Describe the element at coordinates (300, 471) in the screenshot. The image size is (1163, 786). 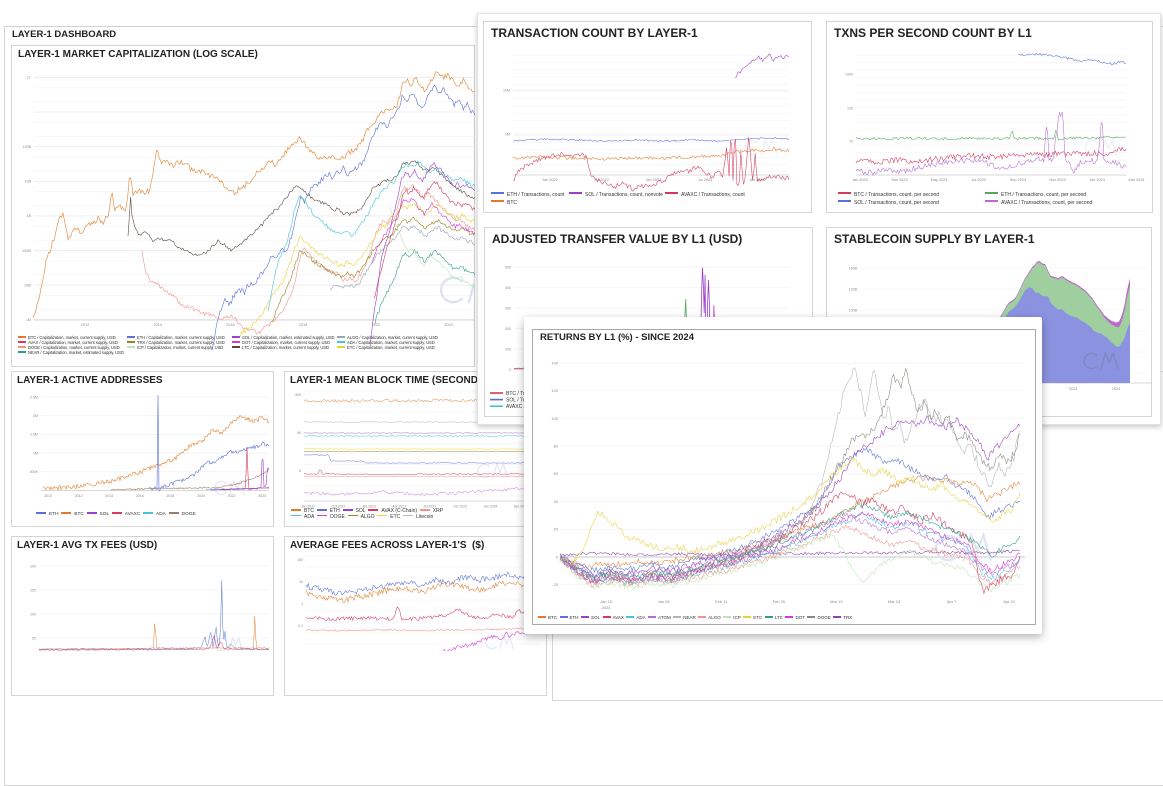
I see `svg-text: 6` at that location.